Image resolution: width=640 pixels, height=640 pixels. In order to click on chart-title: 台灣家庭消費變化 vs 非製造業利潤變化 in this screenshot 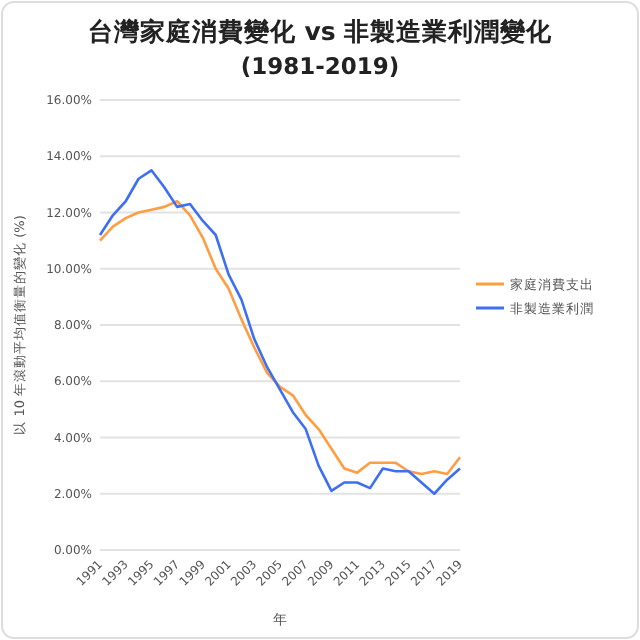, I will do `click(321, 31)`.